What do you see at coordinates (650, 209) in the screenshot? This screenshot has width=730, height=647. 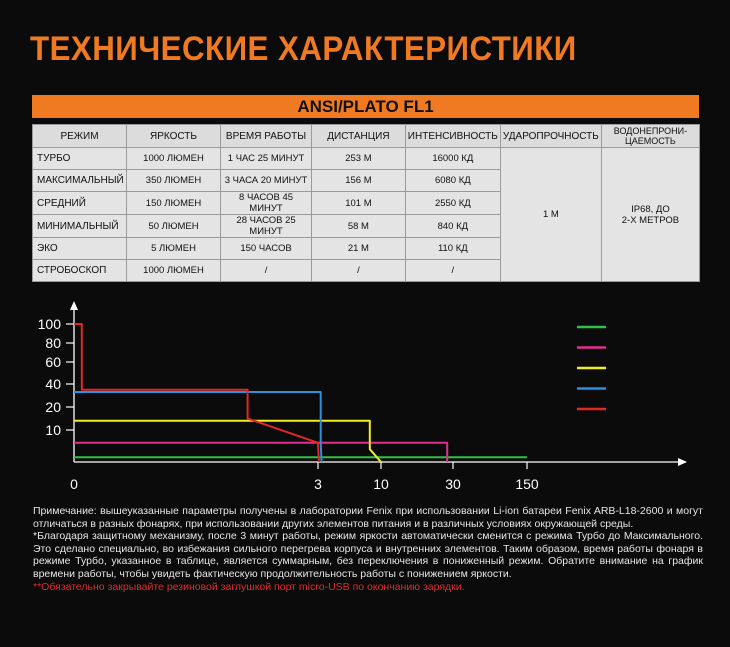 I see `waterproof-line-1: IP68, ДО` at bounding box center [650, 209].